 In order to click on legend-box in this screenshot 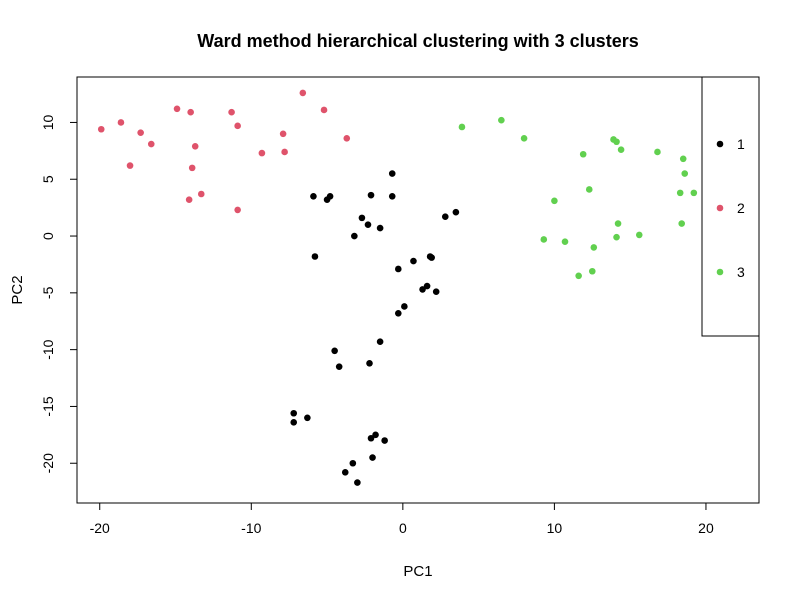, I will do `click(730, 206)`.